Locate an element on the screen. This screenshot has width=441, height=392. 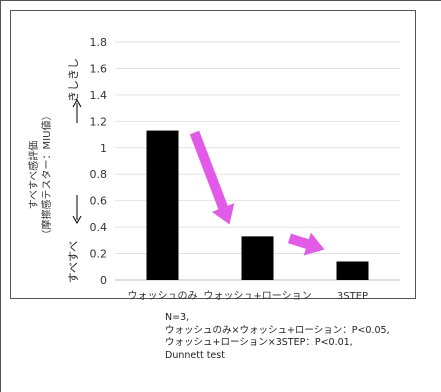
note-line-1: N=3, is located at coordinates (177, 317).